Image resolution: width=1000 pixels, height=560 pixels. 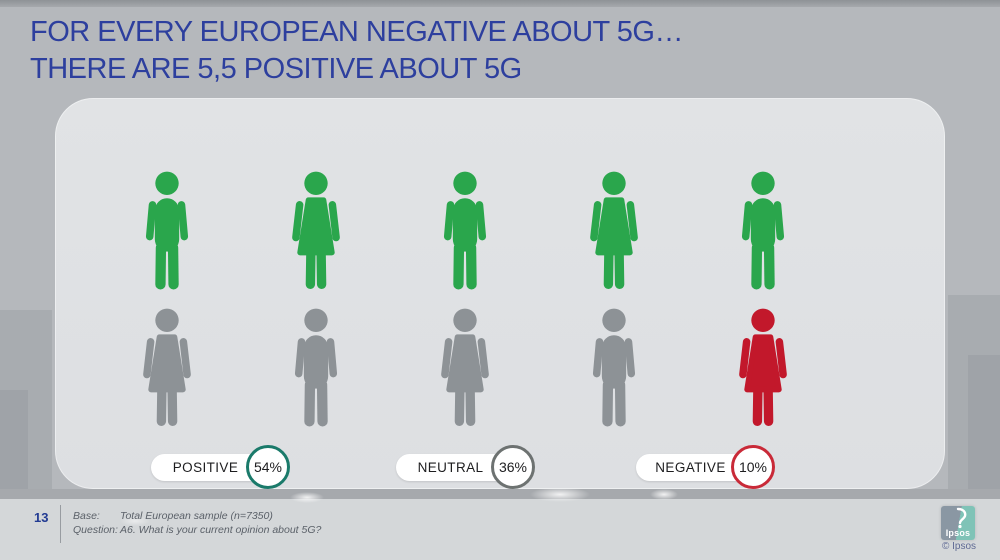 What do you see at coordinates (242, 467) in the screenshot?
I see `legend-item-positive: POSITIVE 54%` at bounding box center [242, 467].